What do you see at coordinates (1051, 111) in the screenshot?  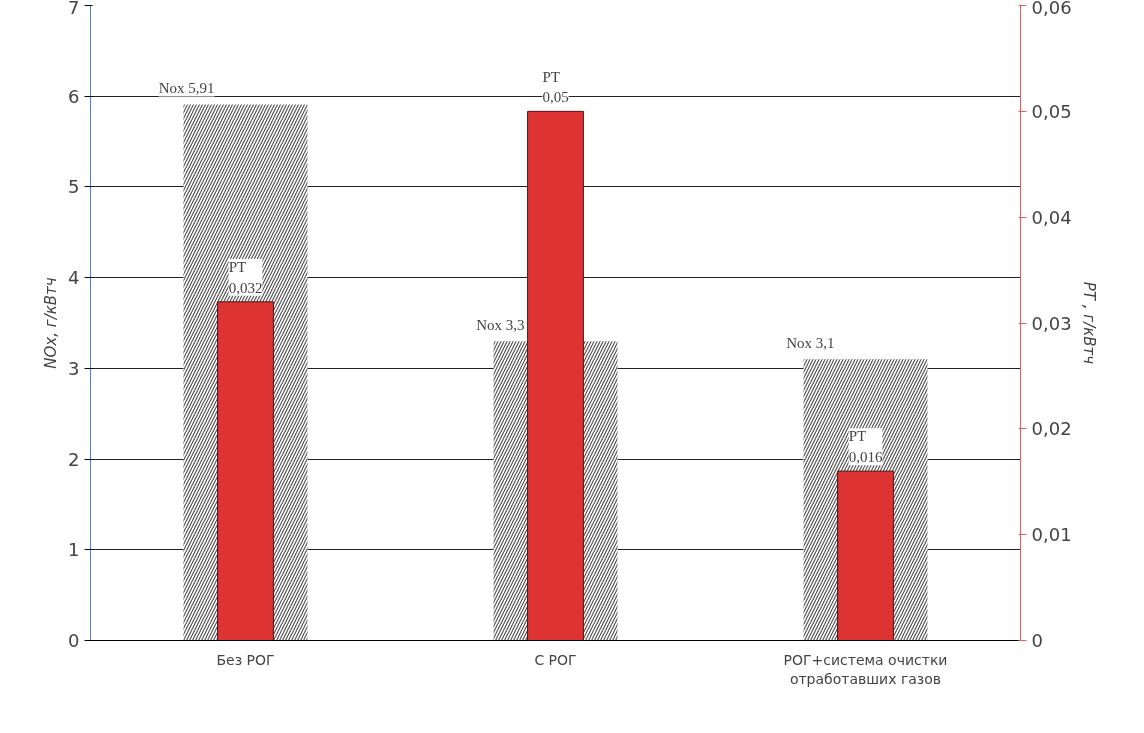 I see `y2-tick-label: 0,05` at bounding box center [1051, 111].